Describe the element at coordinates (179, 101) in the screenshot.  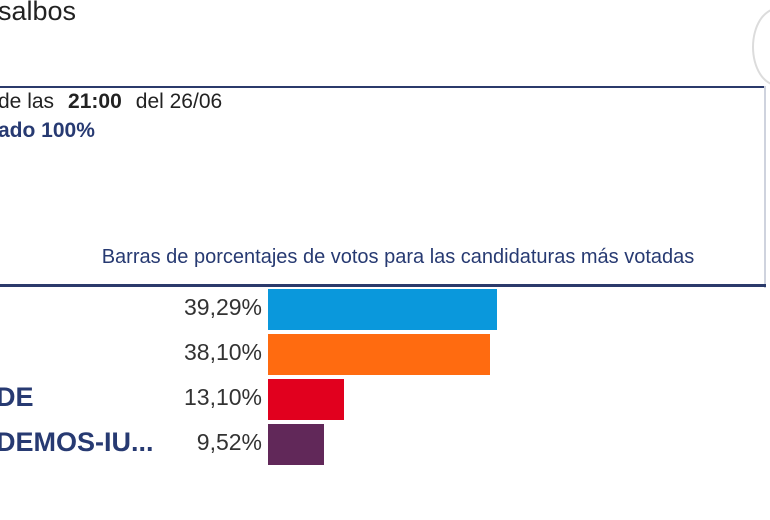
I see `date-text: del 26/06` at that location.